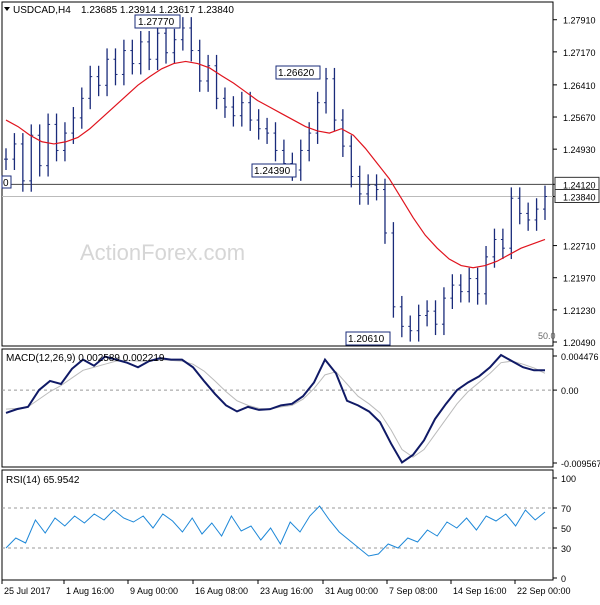 The height and width of the screenshot is (605, 600). I want to click on rsi-tick-label: 30, so click(566, 549).